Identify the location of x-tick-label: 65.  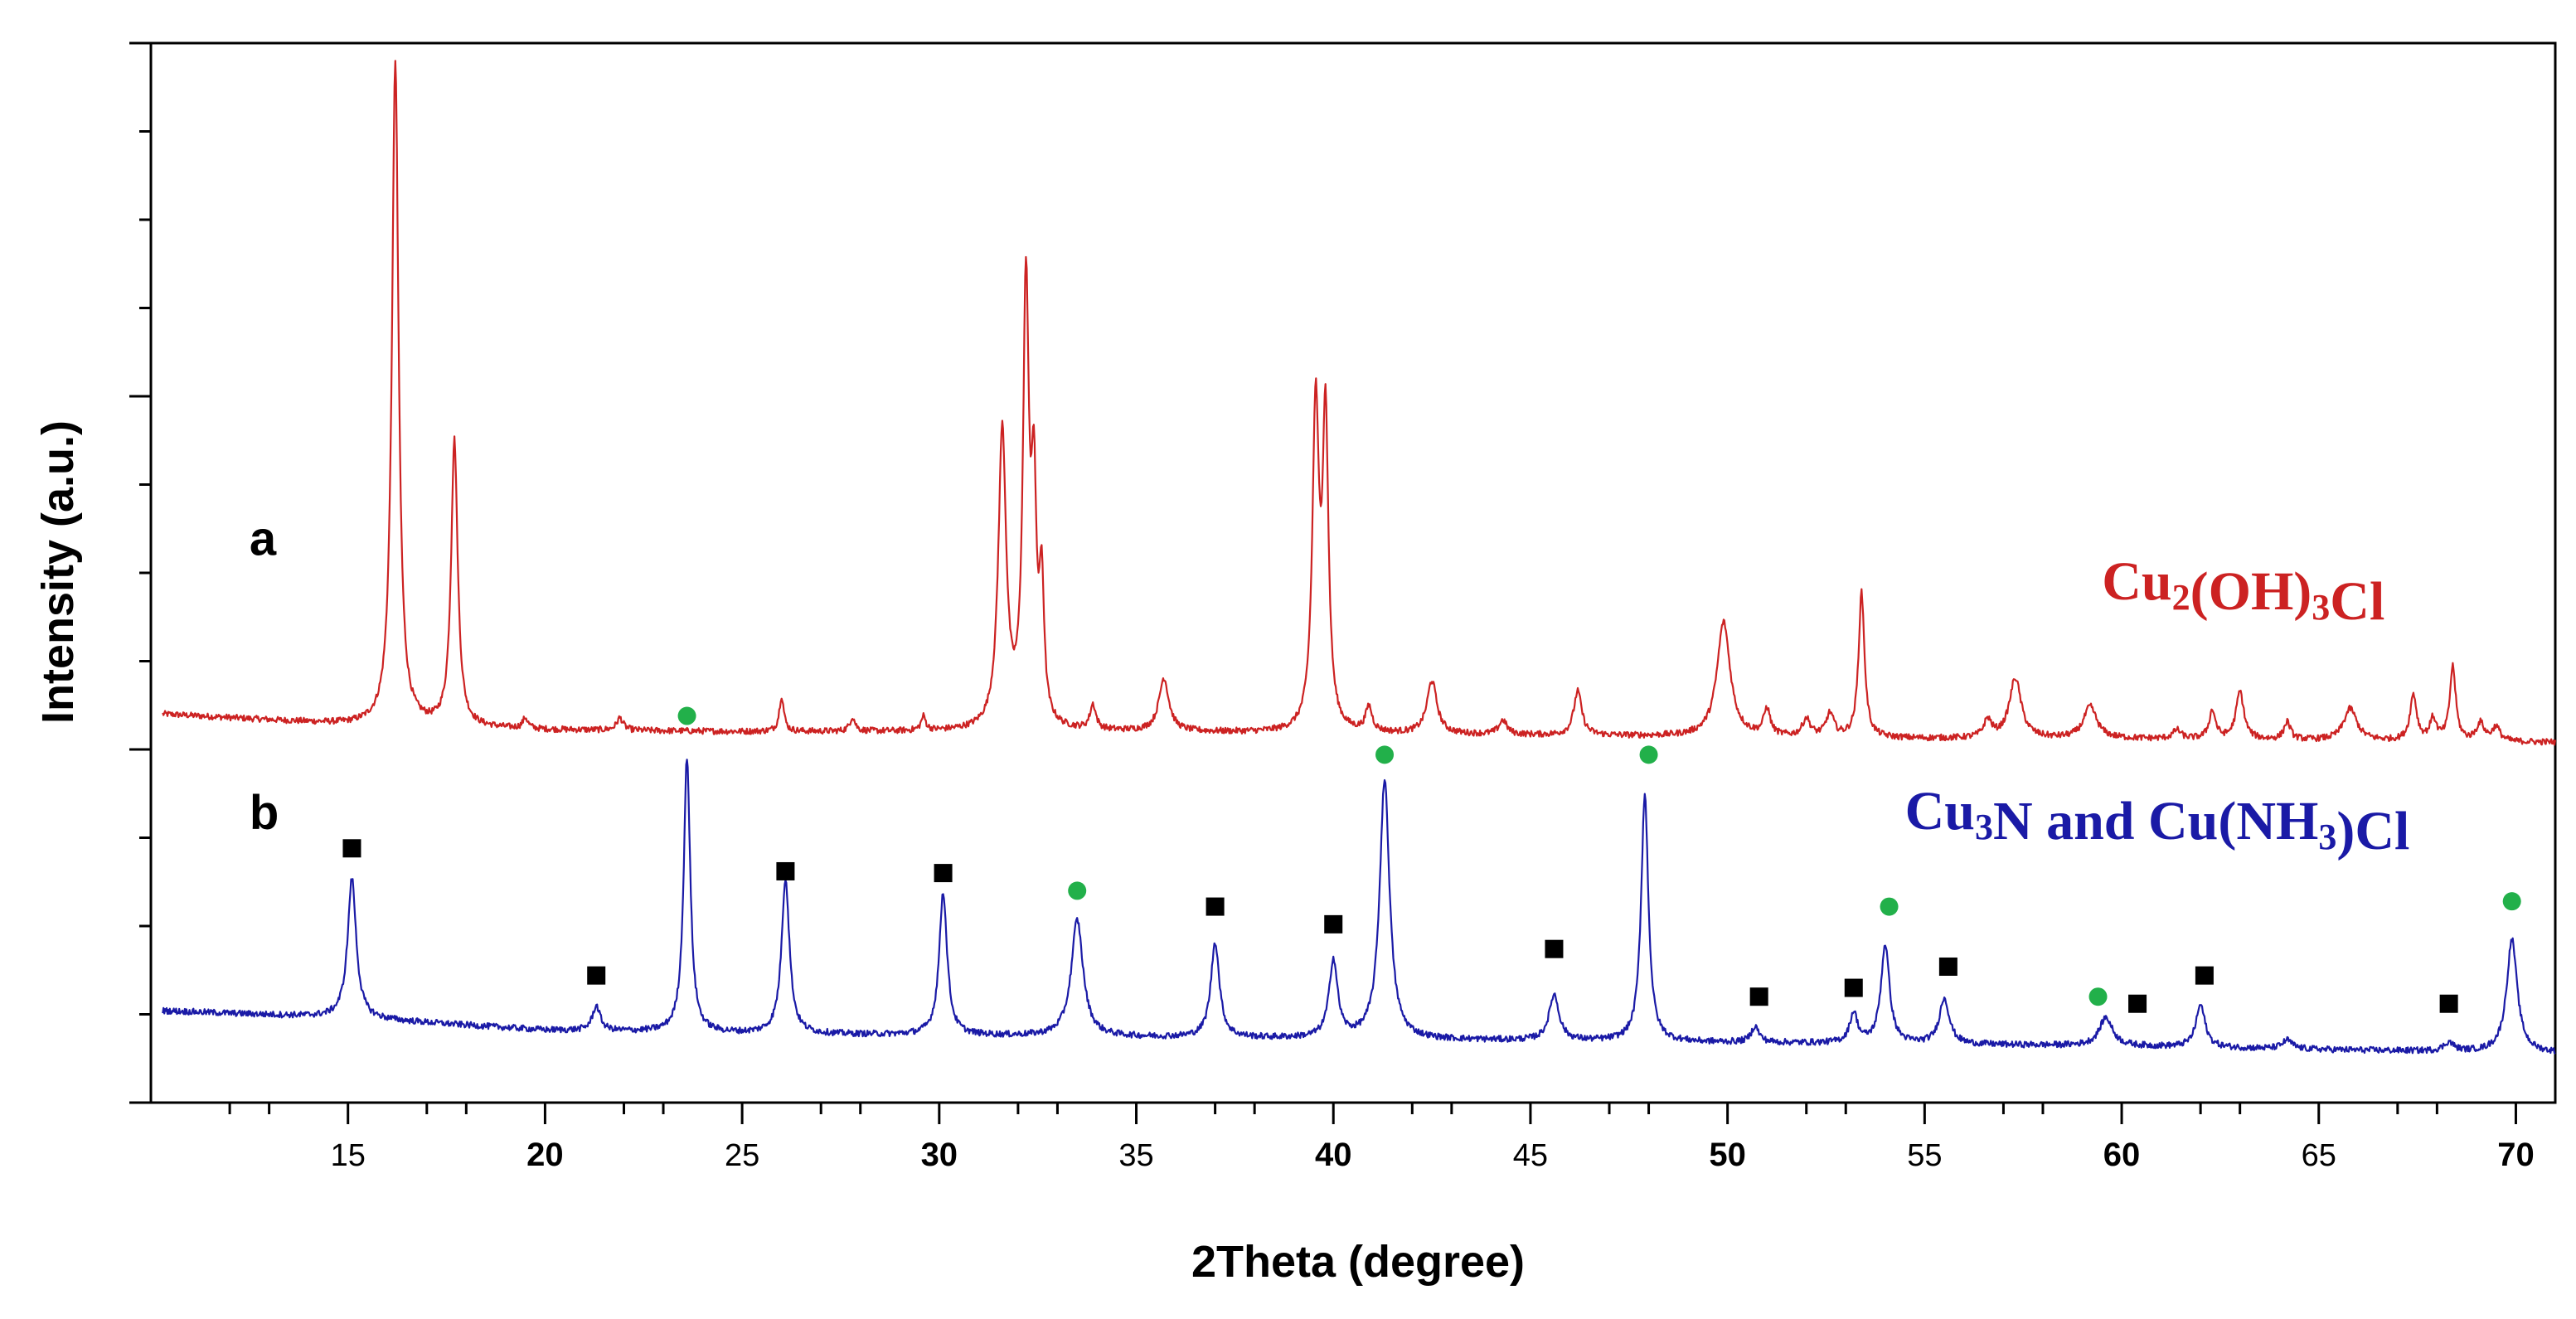
(2319, 1155).